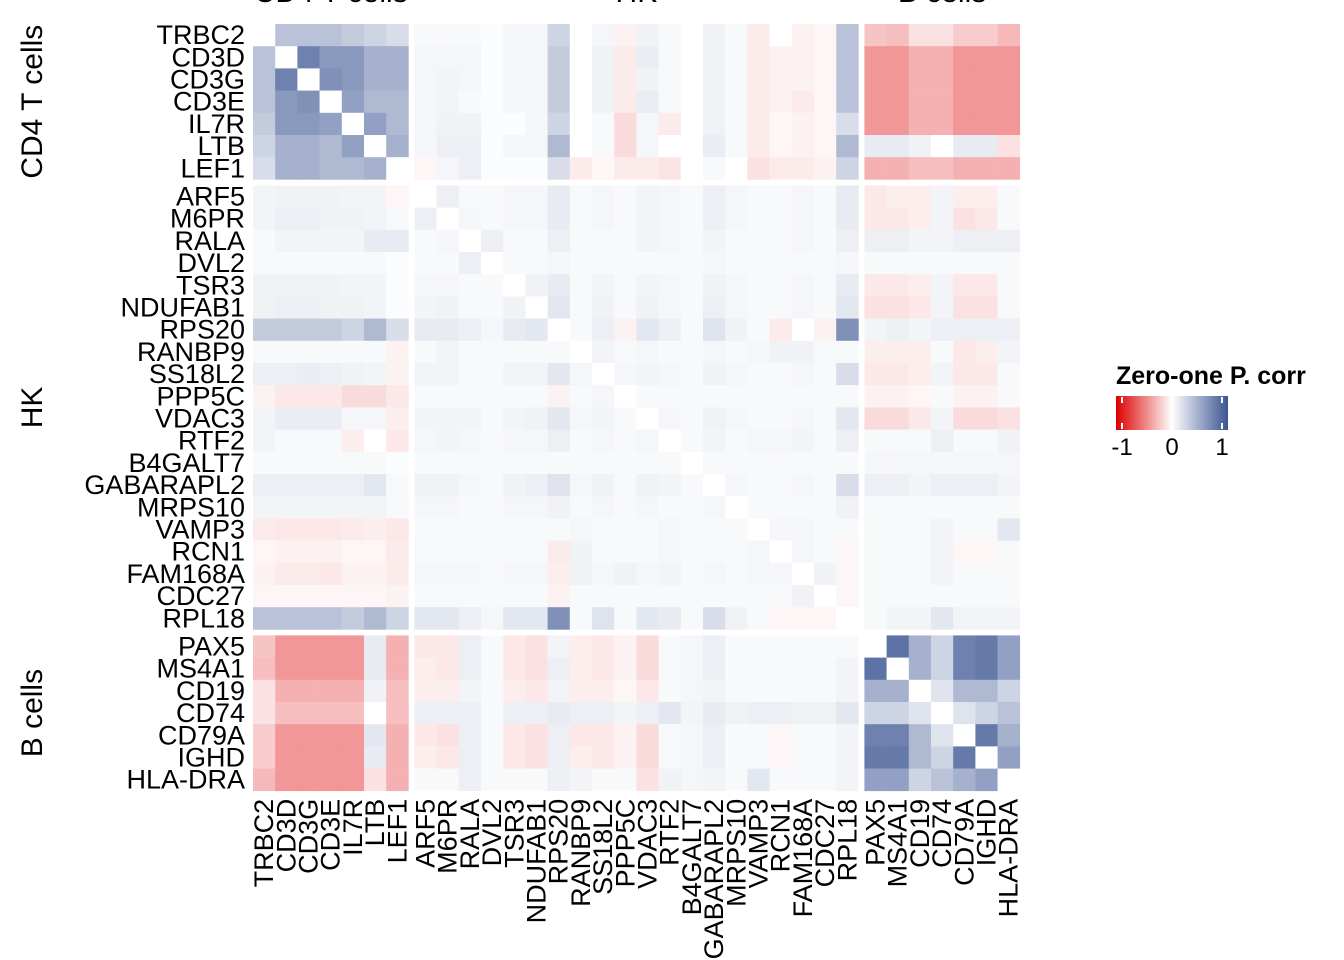  Describe the element at coordinates (714, 757) in the screenshot. I see `heatmap-cell-IGHD-GABARAPL2` at that location.